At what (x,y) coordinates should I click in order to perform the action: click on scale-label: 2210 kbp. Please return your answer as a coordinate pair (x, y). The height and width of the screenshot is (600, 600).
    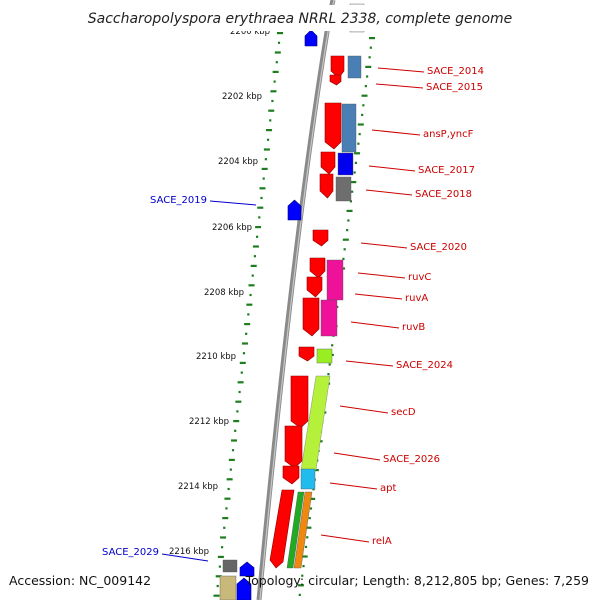
    Looking at the image, I should click on (216, 357).